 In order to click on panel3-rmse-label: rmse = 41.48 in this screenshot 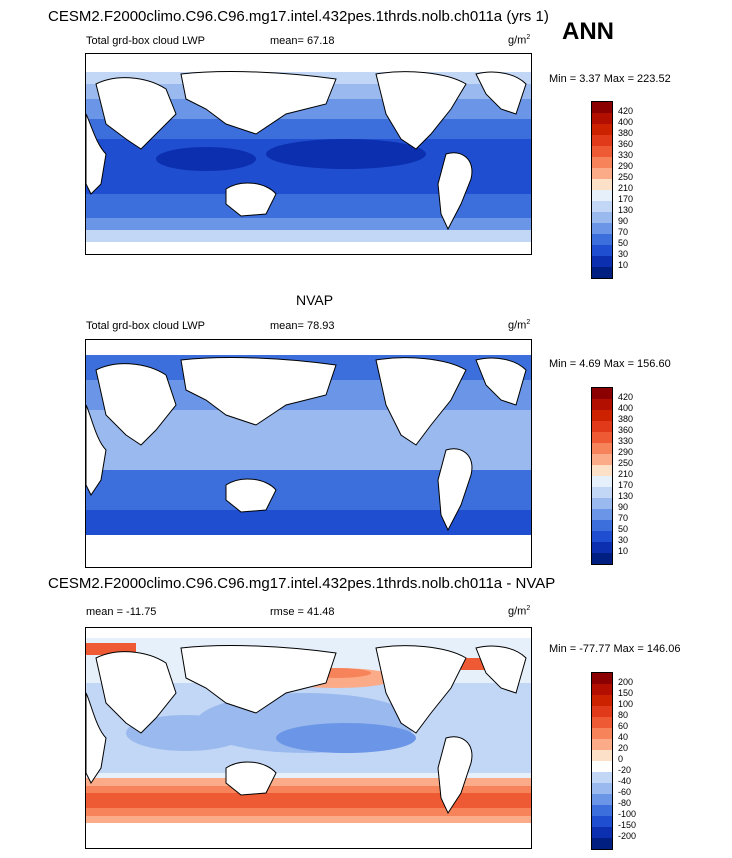, I will do `click(302, 612)`.